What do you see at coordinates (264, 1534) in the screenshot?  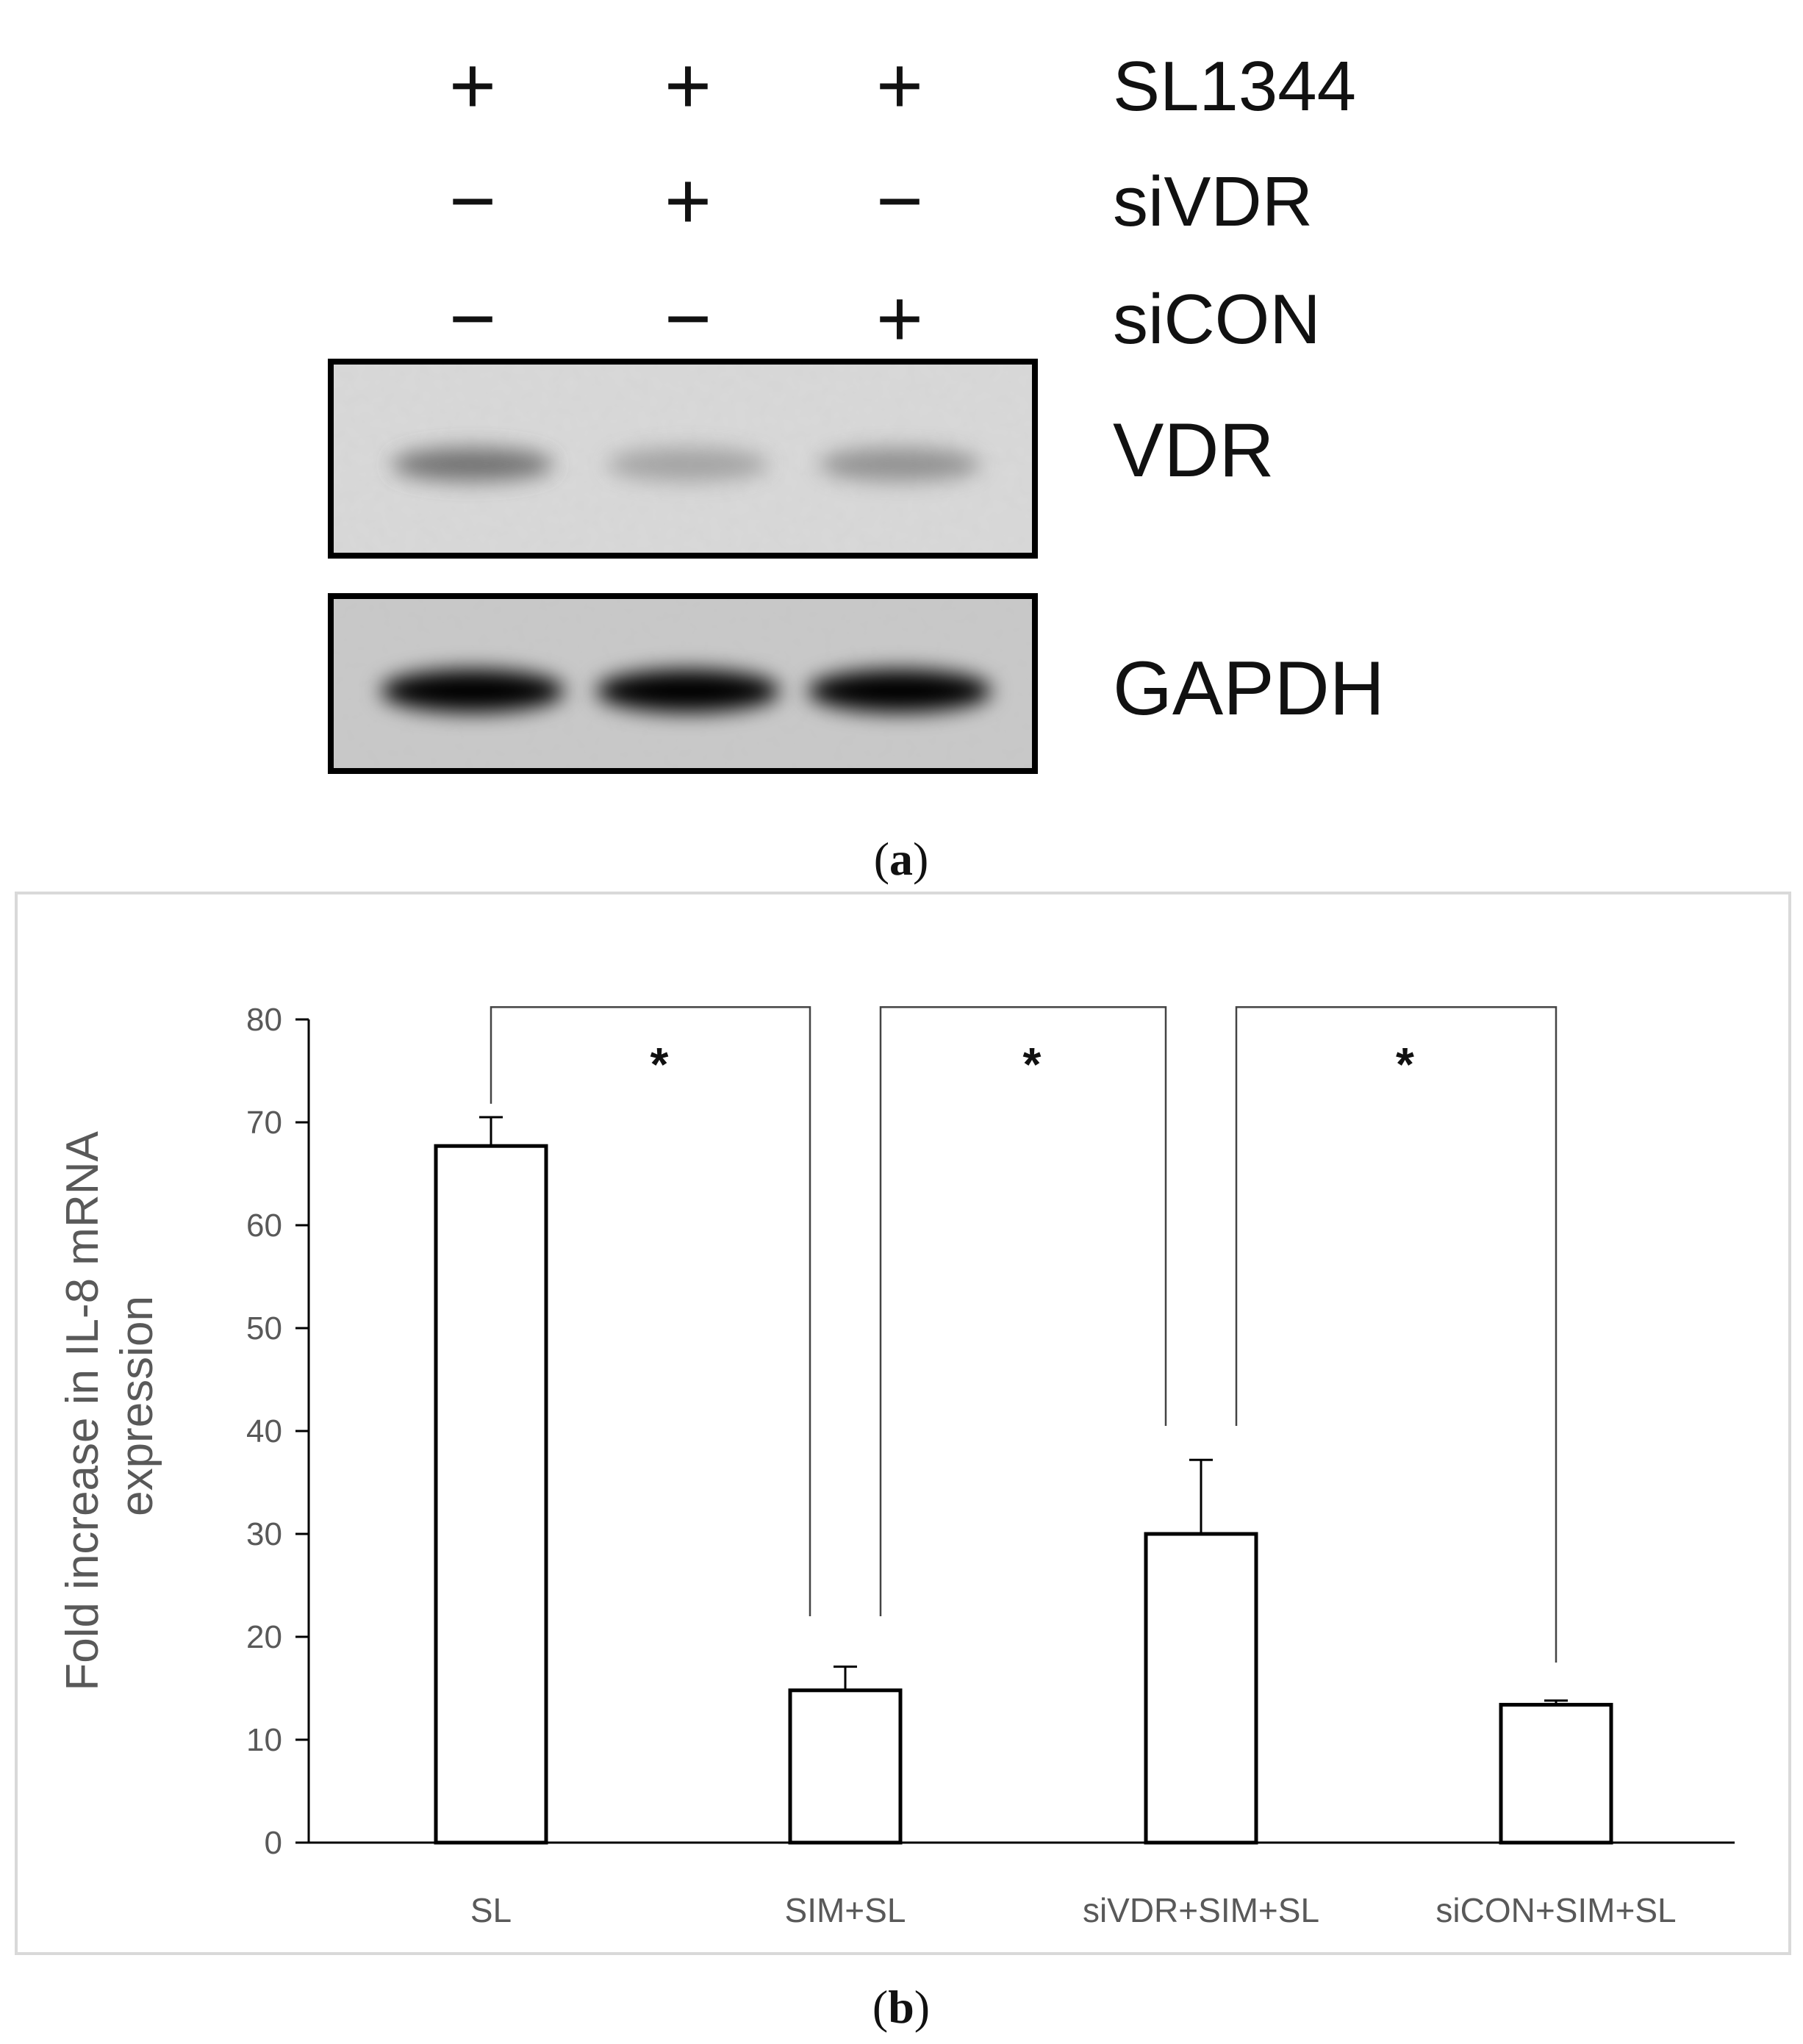 I see `y-tick-label: 30` at bounding box center [264, 1534].